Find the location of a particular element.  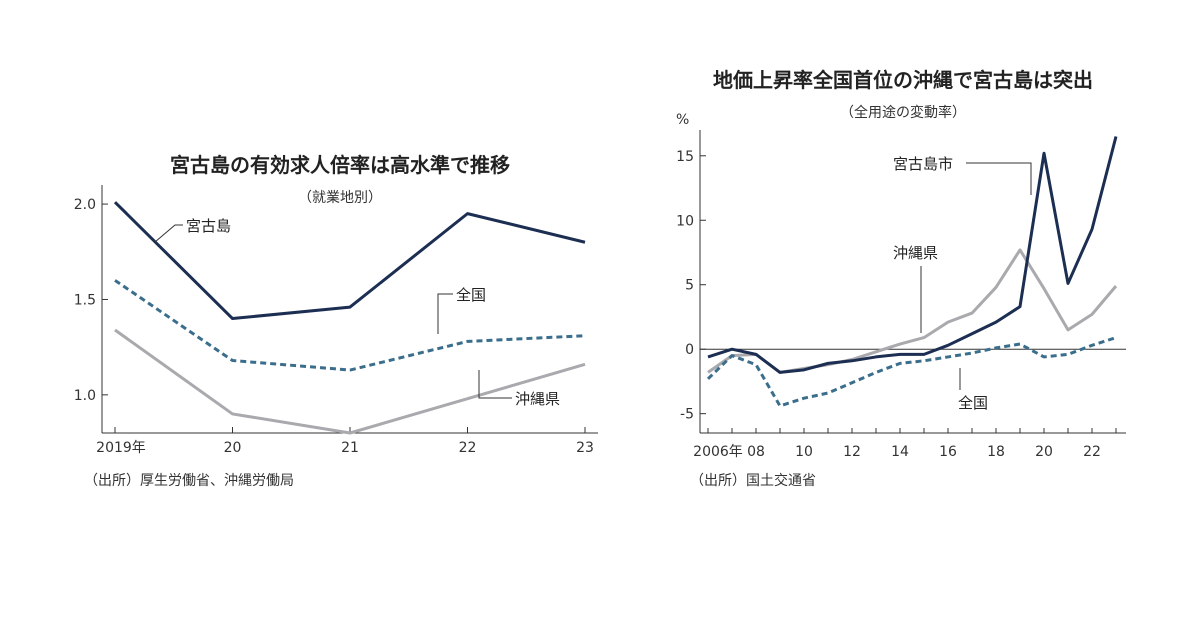

chart2-xtick-label: 08 is located at coordinates (756, 452).